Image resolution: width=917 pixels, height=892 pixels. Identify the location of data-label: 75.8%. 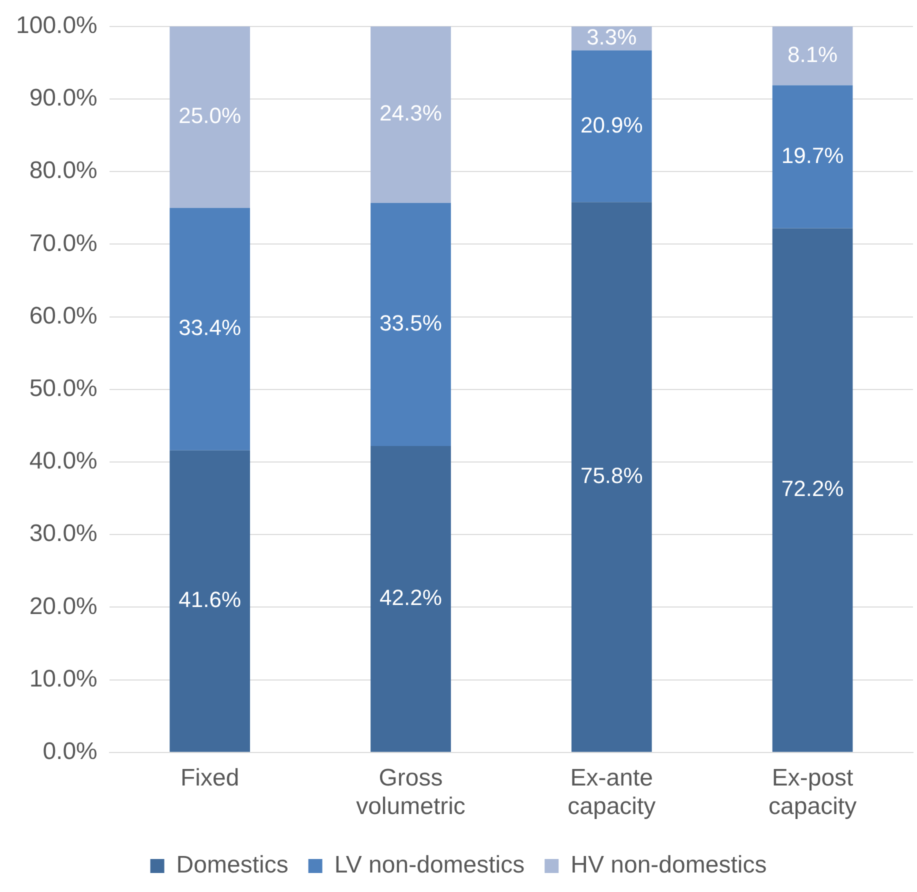
(611, 475).